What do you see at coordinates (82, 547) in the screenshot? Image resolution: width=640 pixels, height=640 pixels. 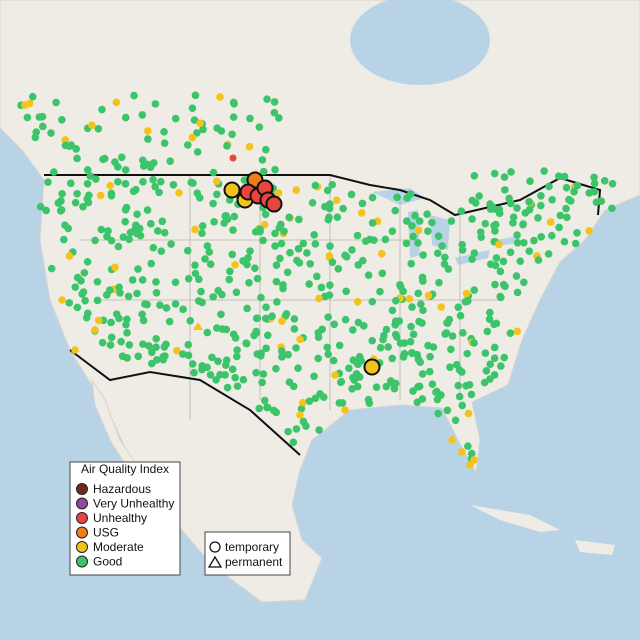 I see `legend-swatch` at bounding box center [82, 547].